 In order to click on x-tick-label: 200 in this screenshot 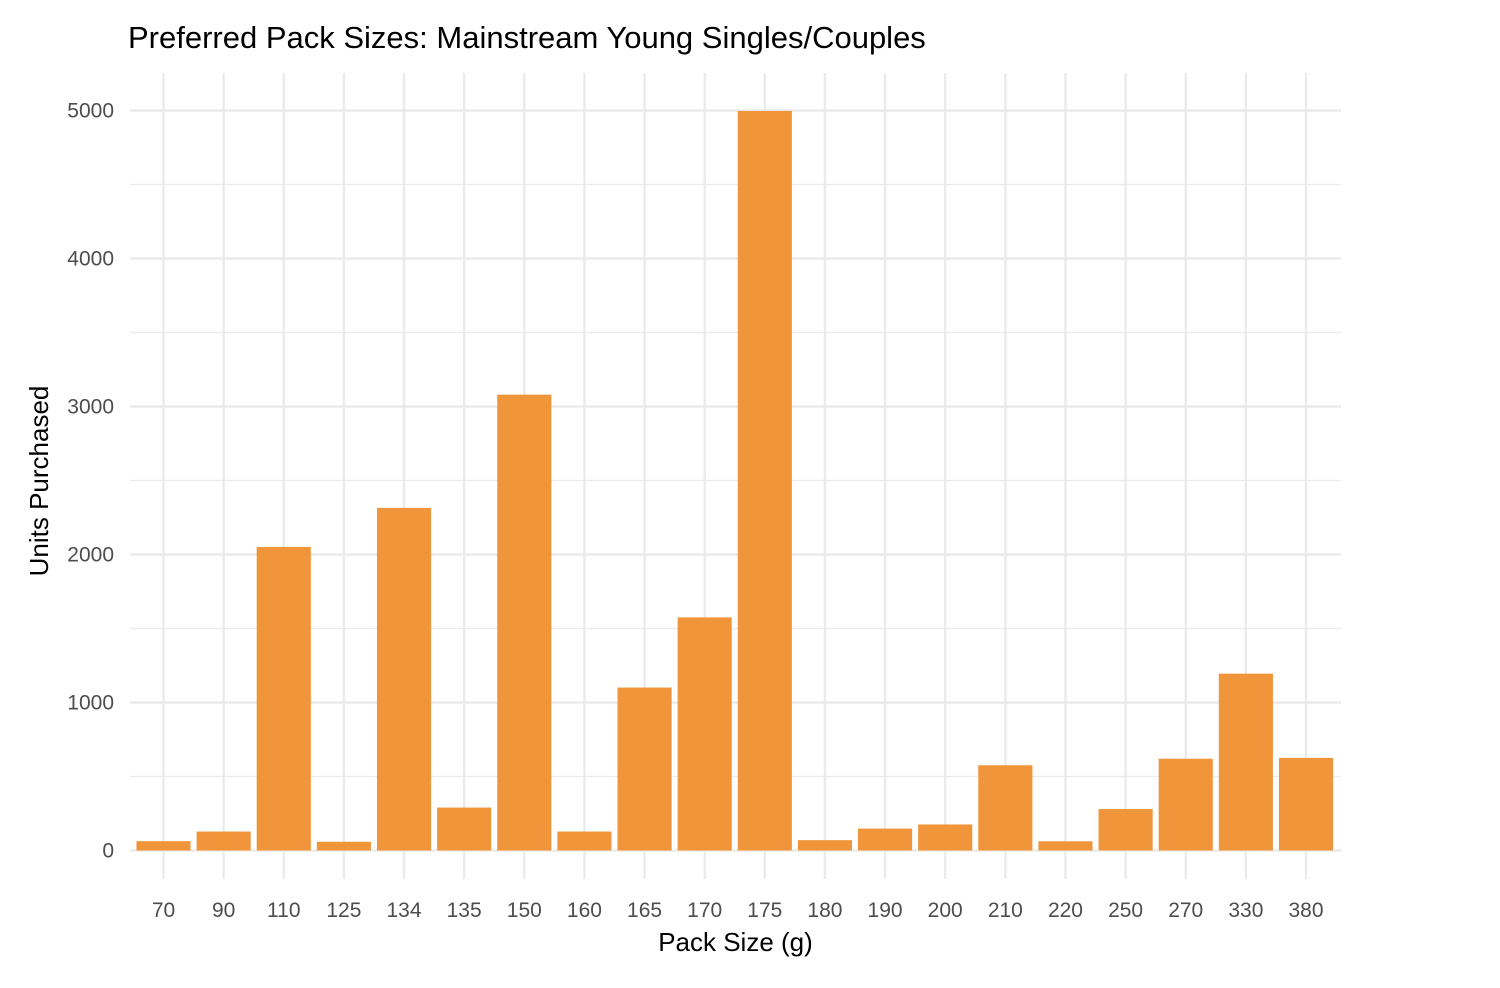, I will do `click(945, 910)`.